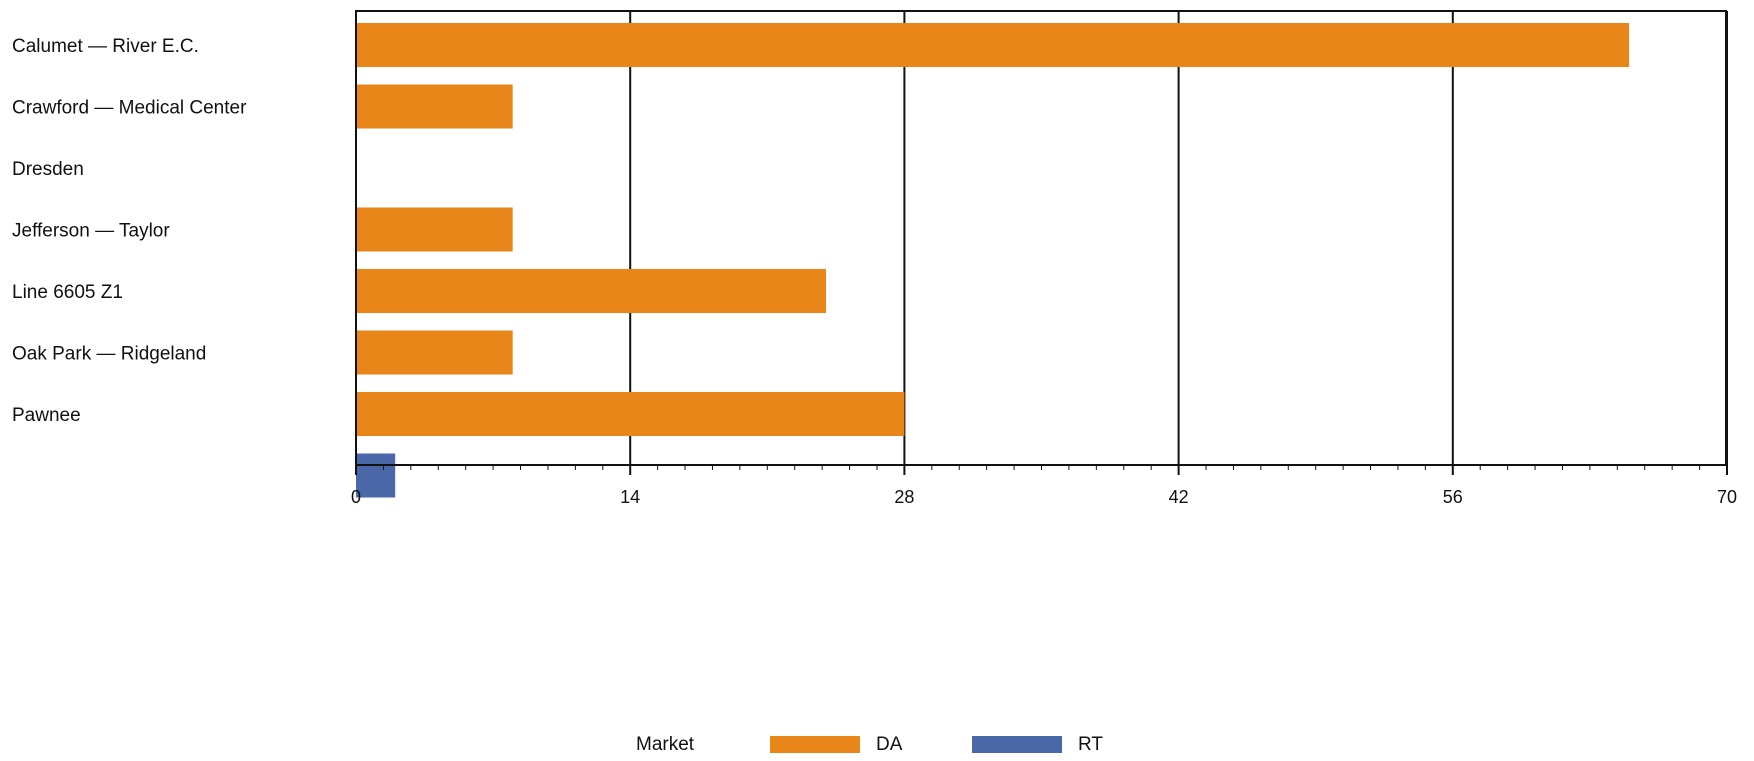 Image resolution: width=1754 pixels, height=761 pixels. What do you see at coordinates (67, 292) in the screenshot?
I see `category-label: Line 6605 Z1` at bounding box center [67, 292].